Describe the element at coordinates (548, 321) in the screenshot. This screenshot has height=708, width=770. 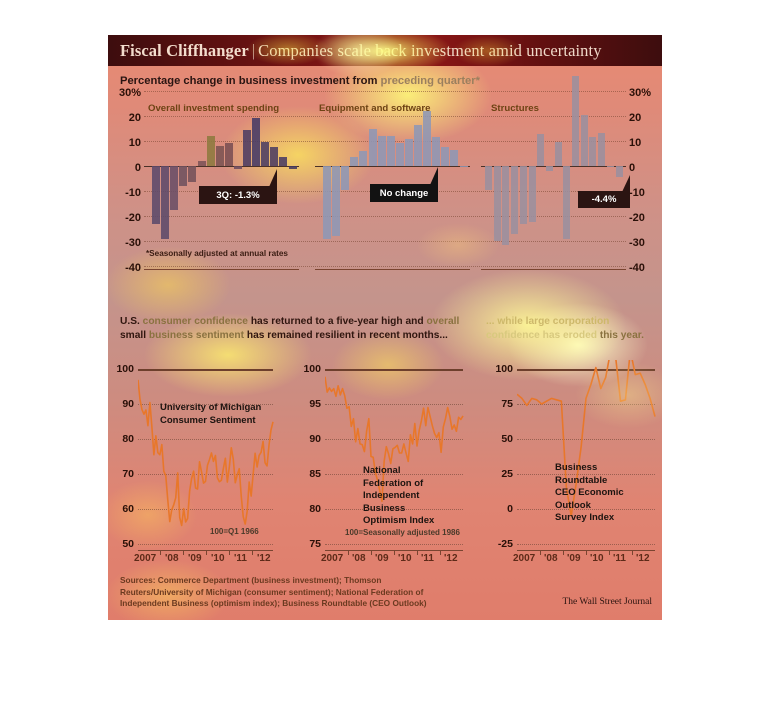
I see `mid-right-line1: ... while large corporation` at that location.